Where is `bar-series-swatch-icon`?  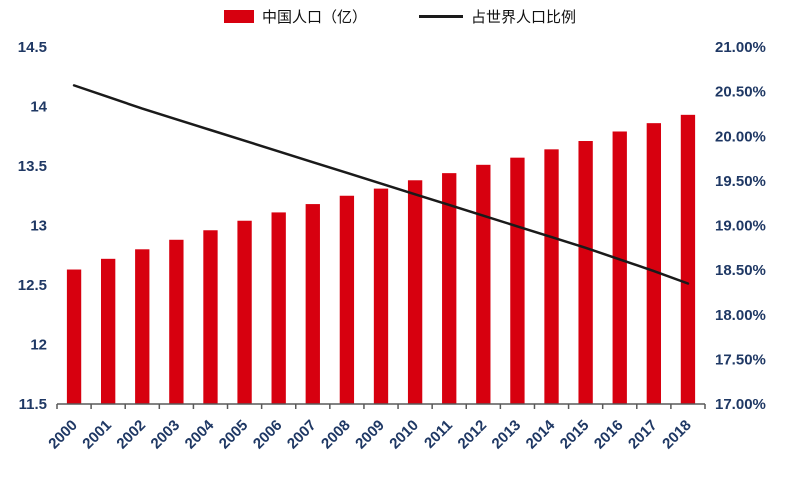 bar-series-swatch-icon is located at coordinates (238, 16).